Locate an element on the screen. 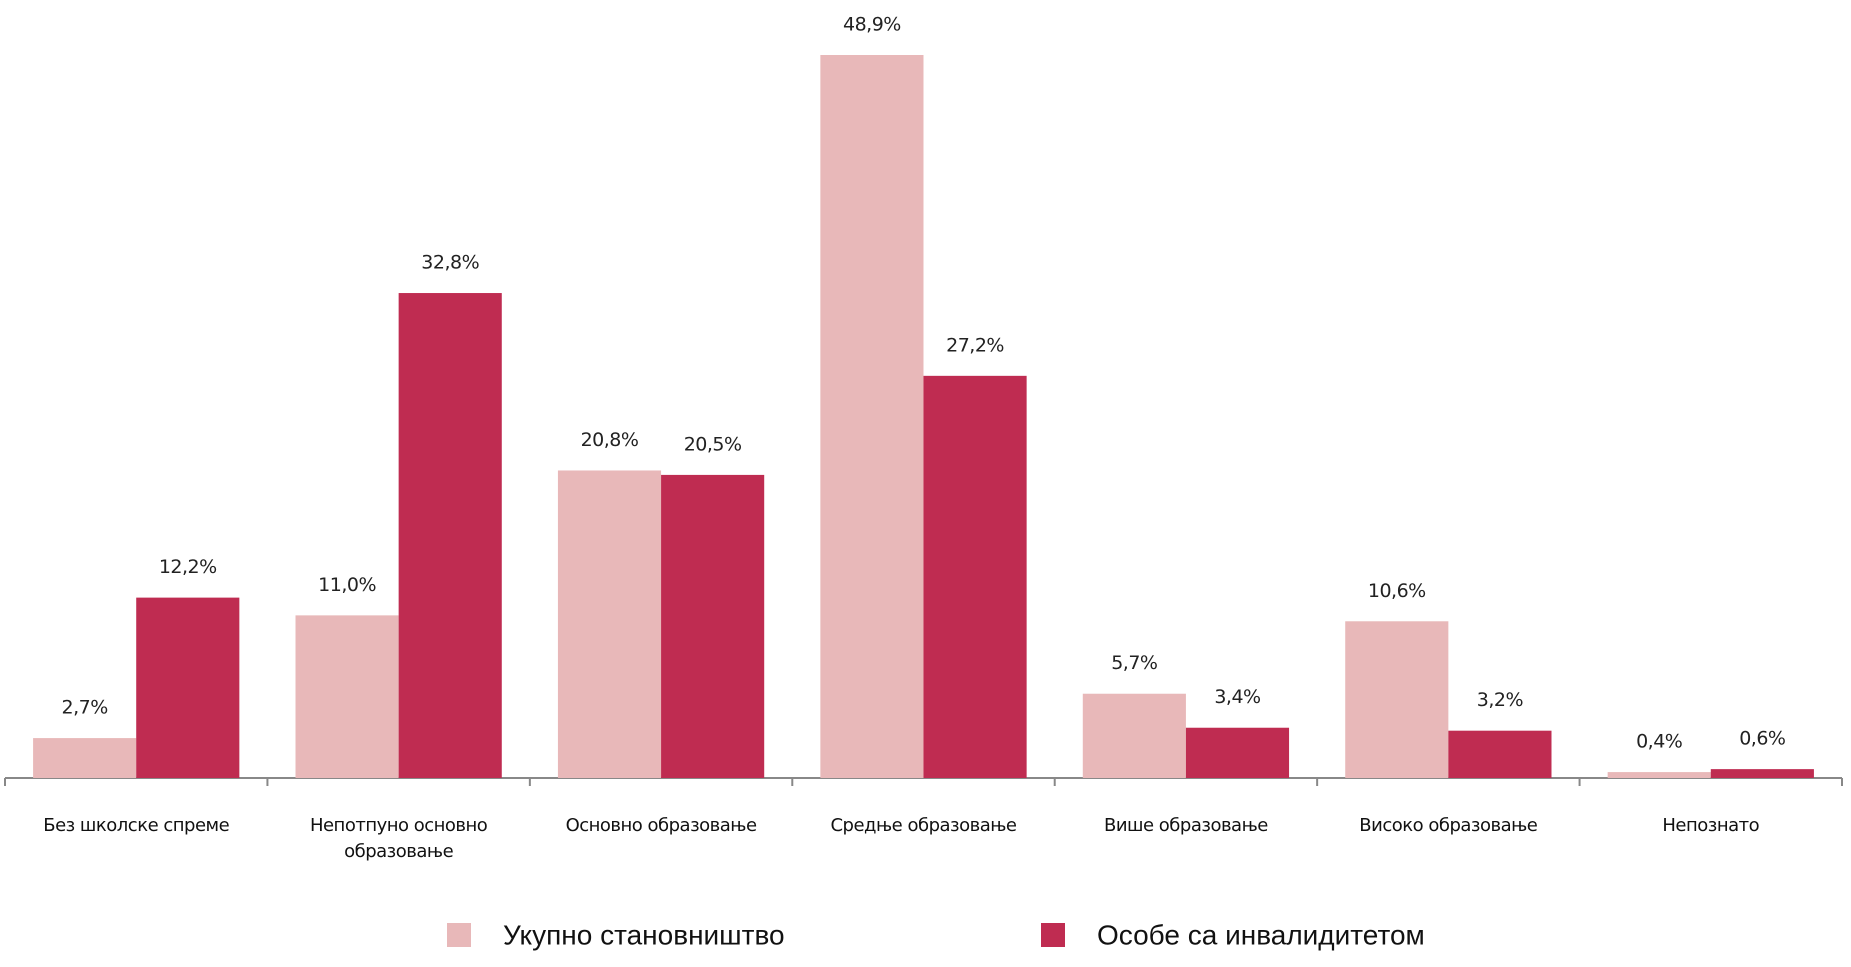 This screenshot has height=967, width=1851. value-label: 0,4% is located at coordinates (1659, 742).